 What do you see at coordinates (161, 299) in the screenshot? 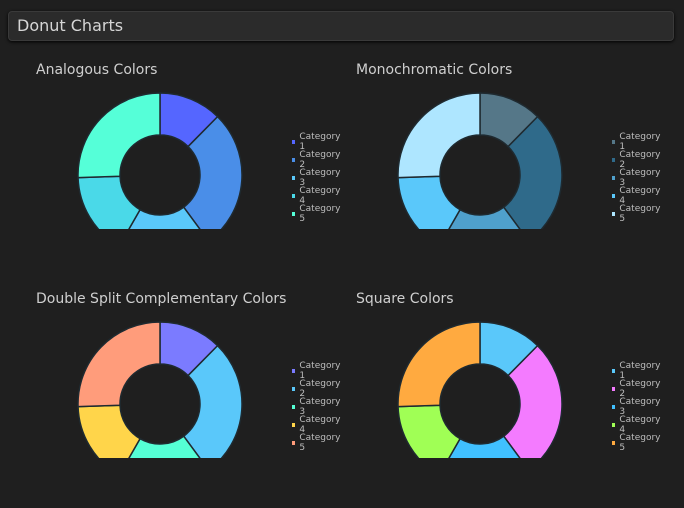
I see `chart-title: Double Split Complementary Colors` at bounding box center [161, 299].